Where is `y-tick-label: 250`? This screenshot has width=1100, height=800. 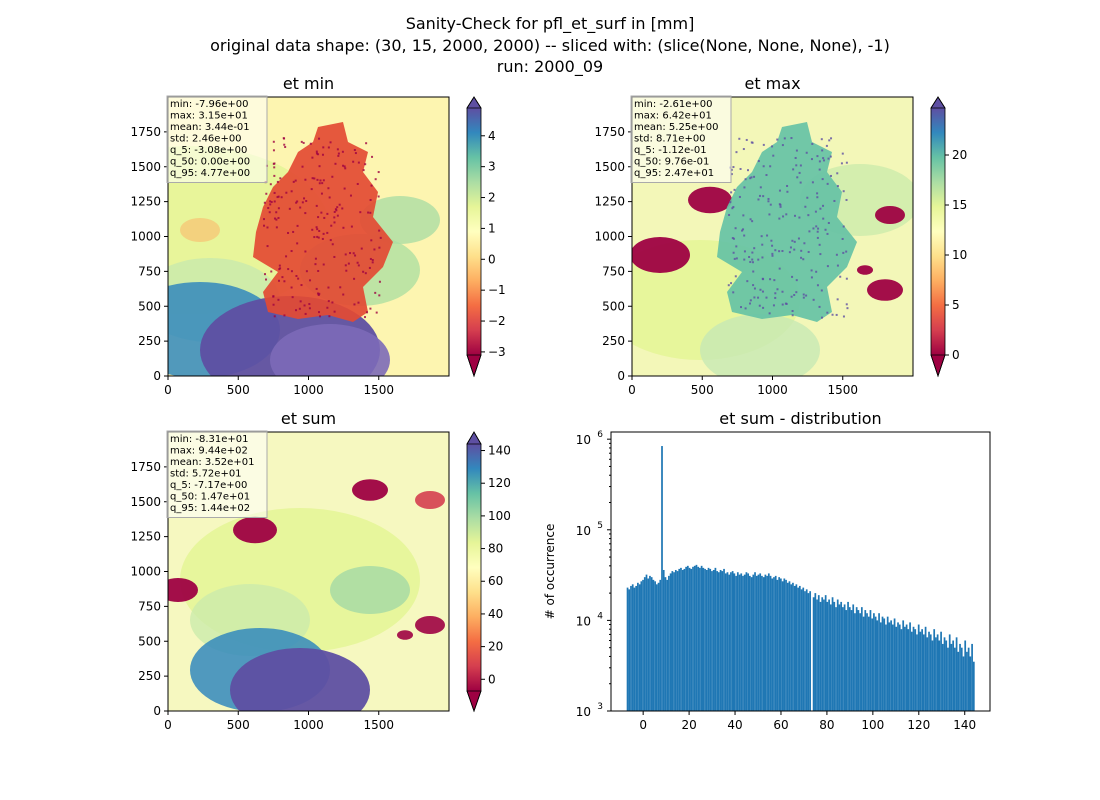
y-tick-label: 250 is located at coordinates (149, 341).